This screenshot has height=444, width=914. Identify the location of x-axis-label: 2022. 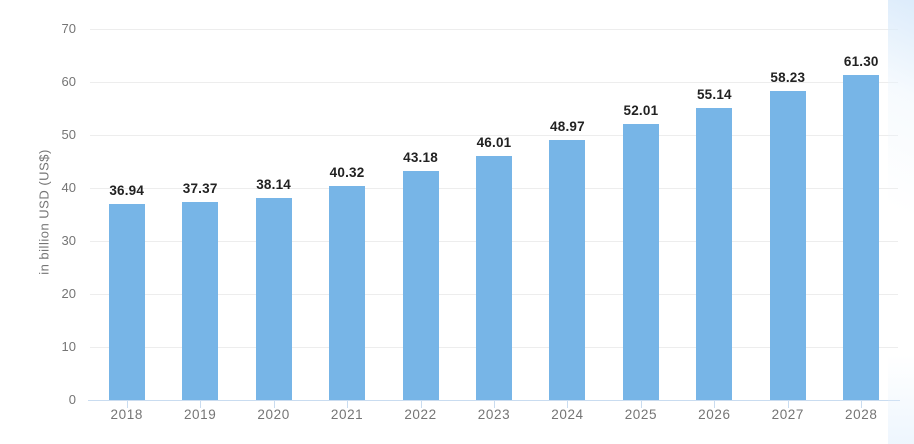
(420, 414).